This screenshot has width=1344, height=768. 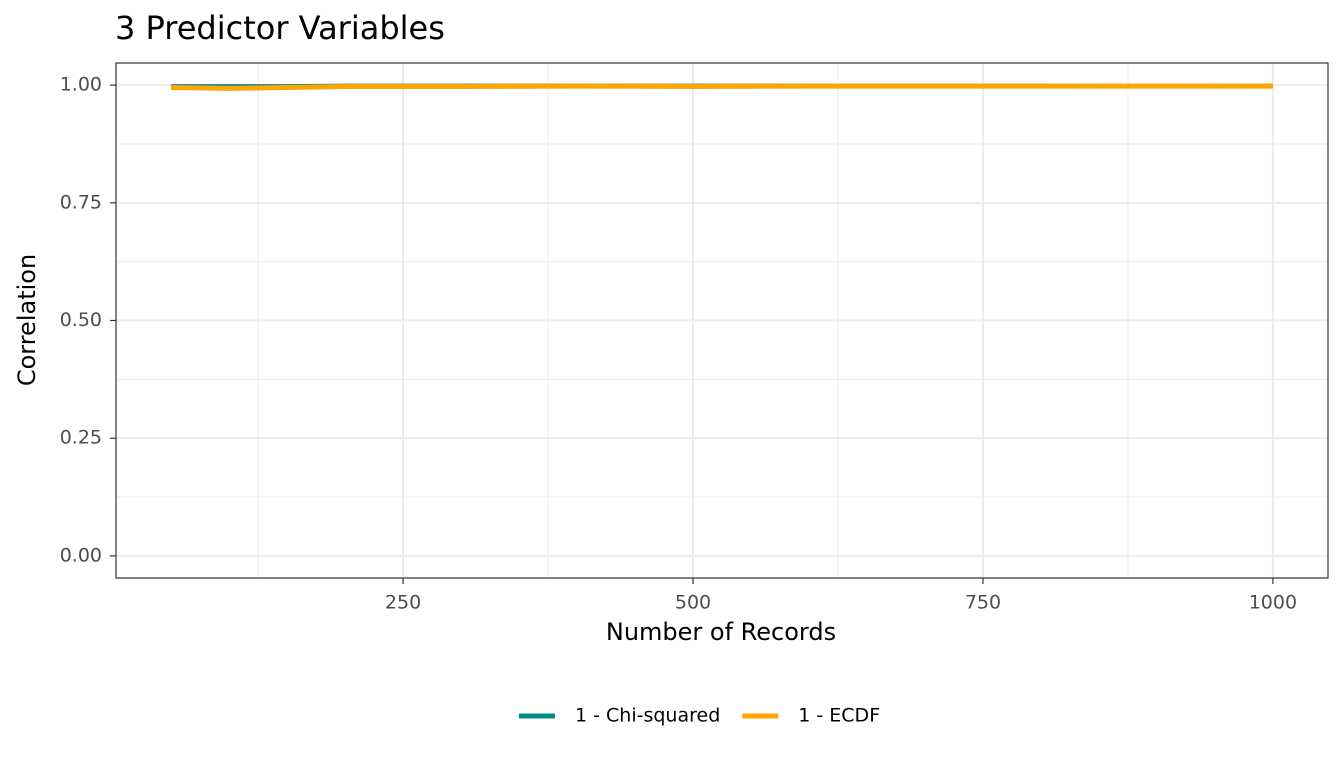 I want to click on x-axis-label: Number of Records, so click(x=721, y=632).